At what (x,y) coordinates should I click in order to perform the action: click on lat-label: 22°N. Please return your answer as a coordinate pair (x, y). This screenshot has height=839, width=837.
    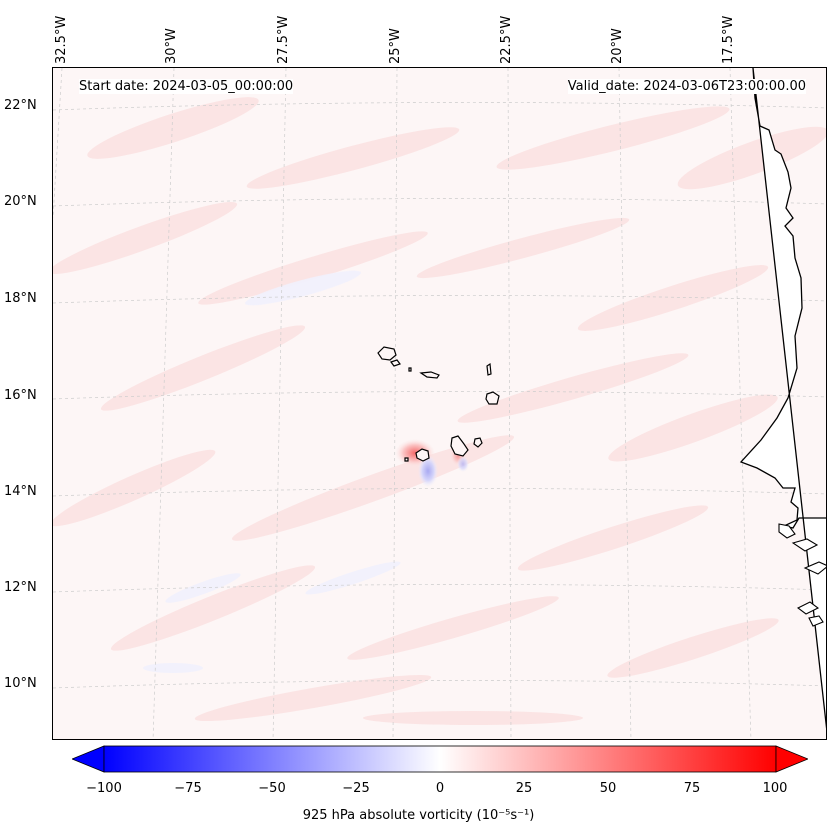
    Looking at the image, I should click on (20, 105).